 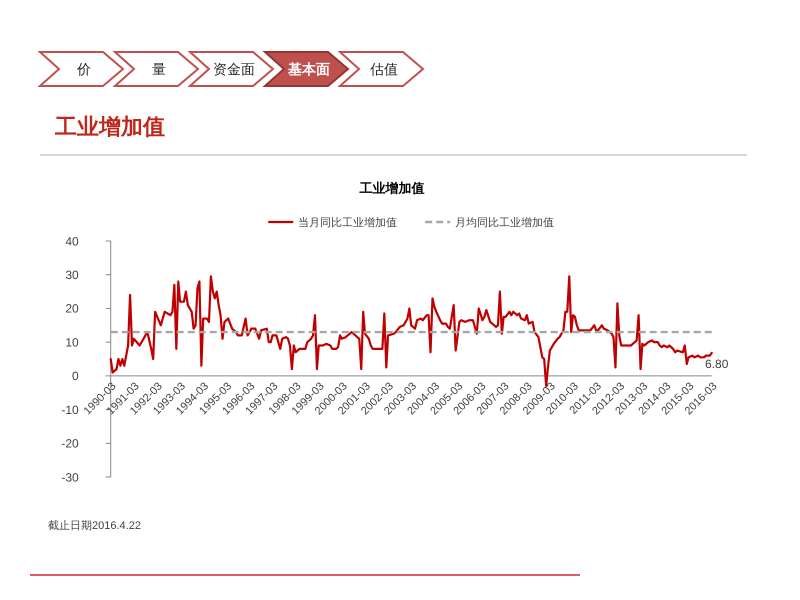 What do you see at coordinates (159, 69) in the screenshot?
I see `category-label: 量` at bounding box center [159, 69].